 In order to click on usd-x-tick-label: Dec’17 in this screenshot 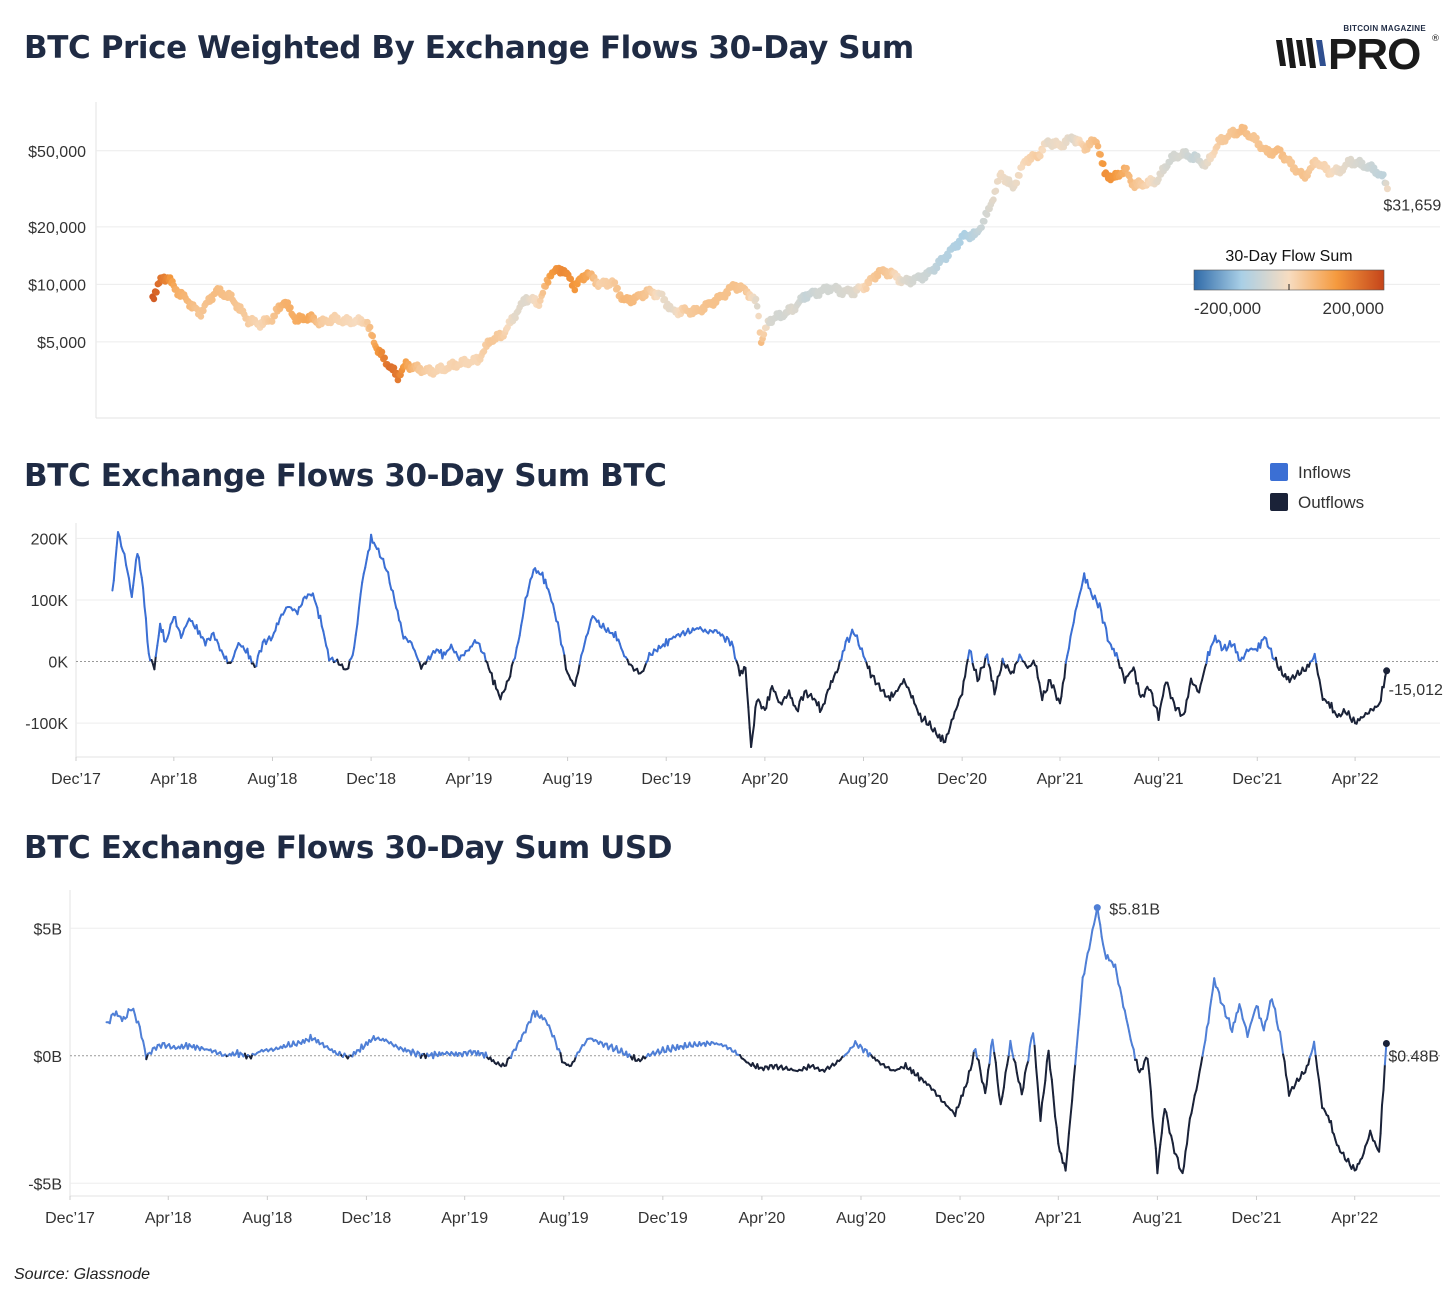, I will do `click(70, 1218)`.